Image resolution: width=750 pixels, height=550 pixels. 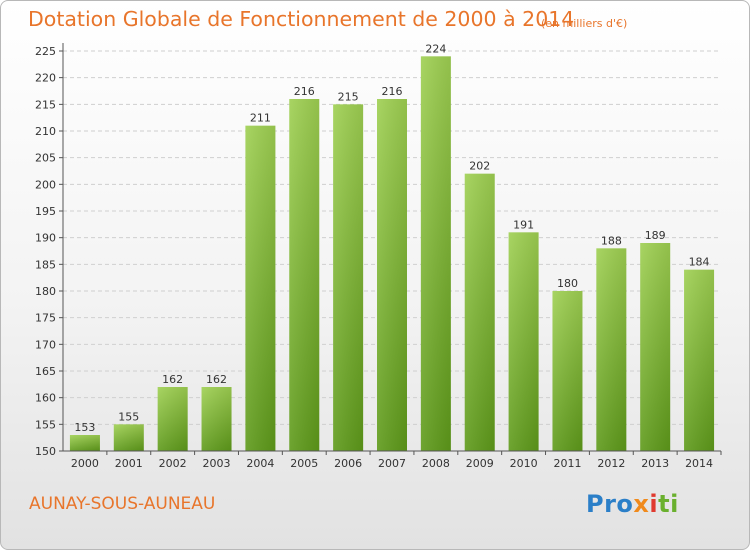 What do you see at coordinates (654, 504) in the screenshot?
I see `logo-part-3: i` at bounding box center [654, 504].